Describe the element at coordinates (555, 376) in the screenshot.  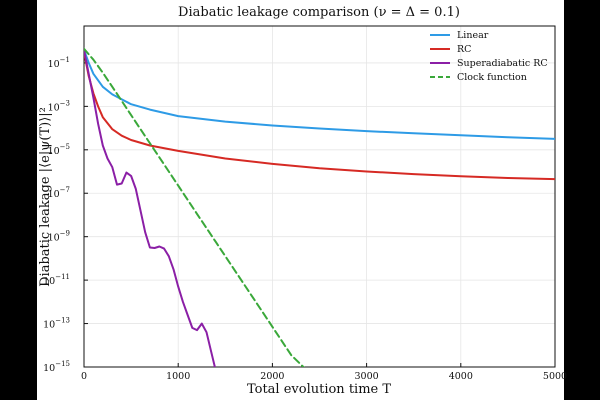
I see `x-tick-label: 5000` at that location.